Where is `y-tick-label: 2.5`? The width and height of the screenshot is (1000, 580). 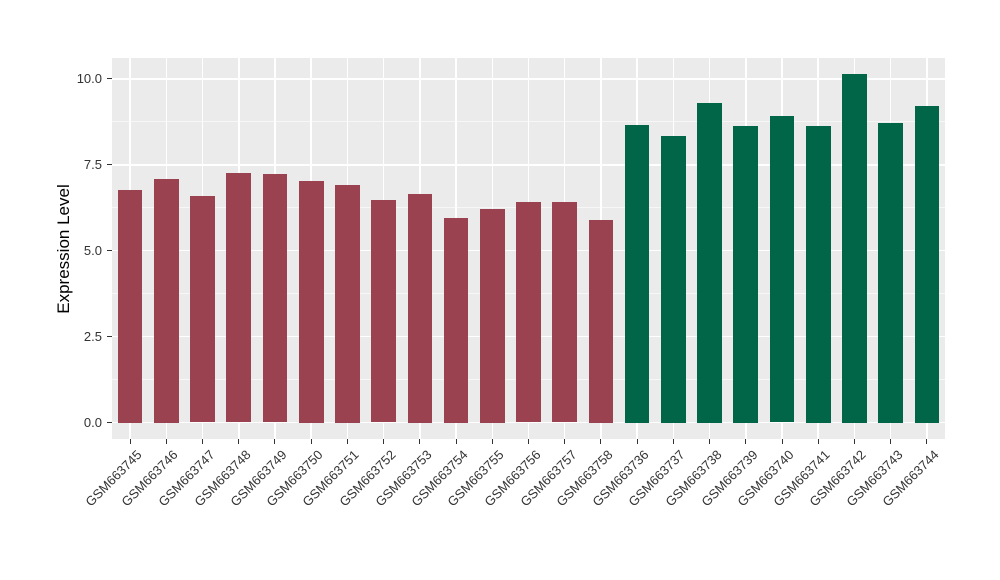
y-tick-label: 2.5 is located at coordinates (92, 336).